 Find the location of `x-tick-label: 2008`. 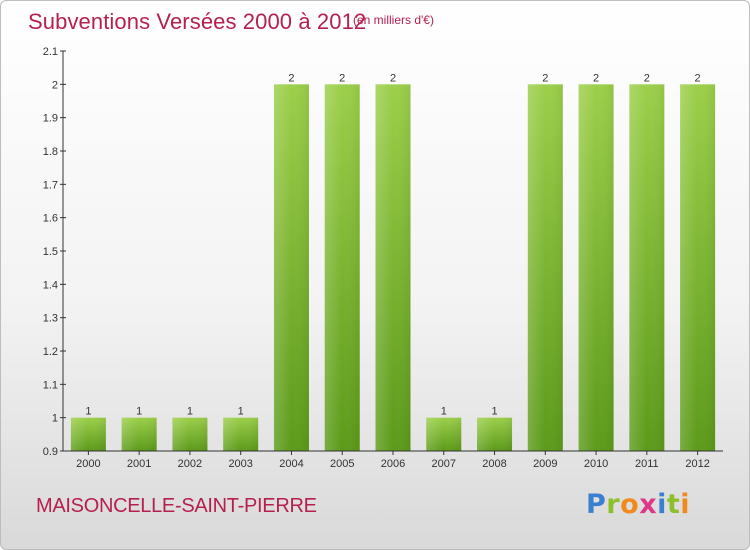

x-tick-label: 2008 is located at coordinates (494, 464).